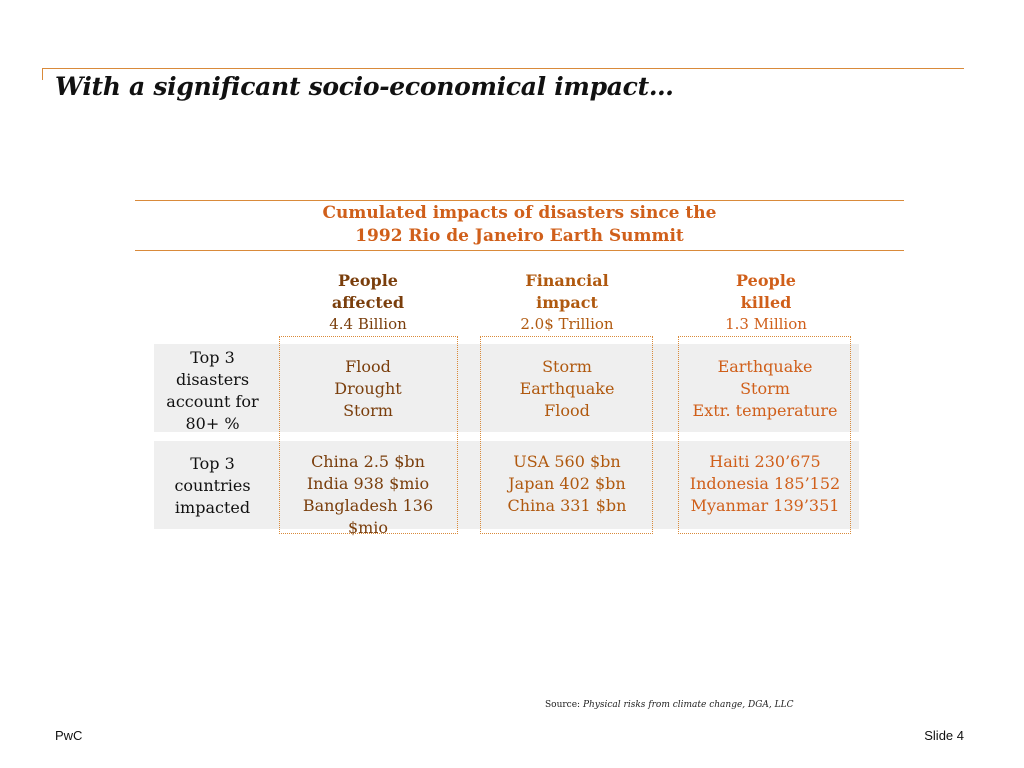 This screenshot has height=768, width=1024. What do you see at coordinates (519, 236) in the screenshot?
I see `table-header-line-2: 1992 Rio de Janeiro Earth Summit` at bounding box center [519, 236].